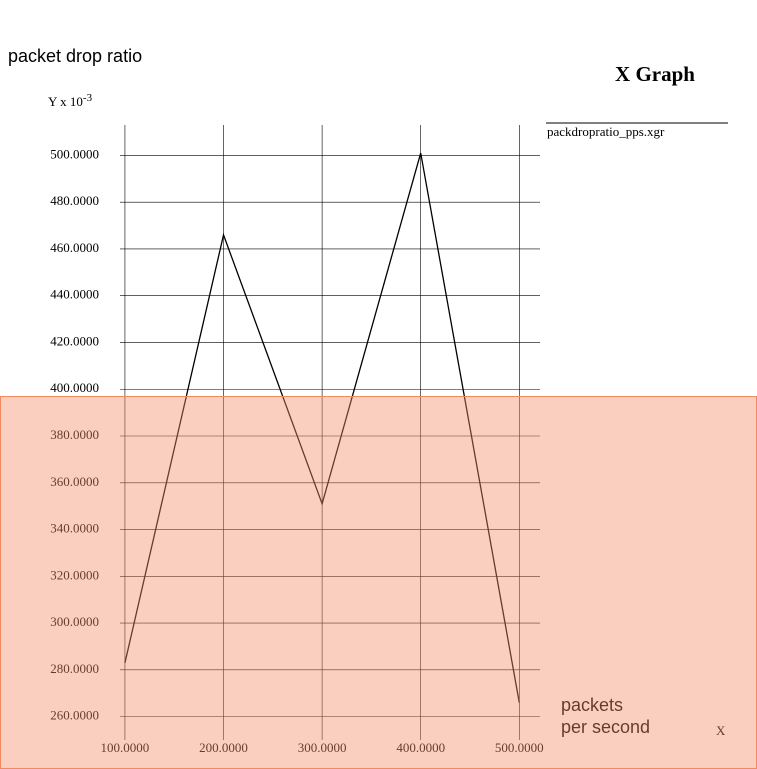 The height and width of the screenshot is (769, 757). I want to click on y-axis-title: packet drop ratio, so click(75, 56).